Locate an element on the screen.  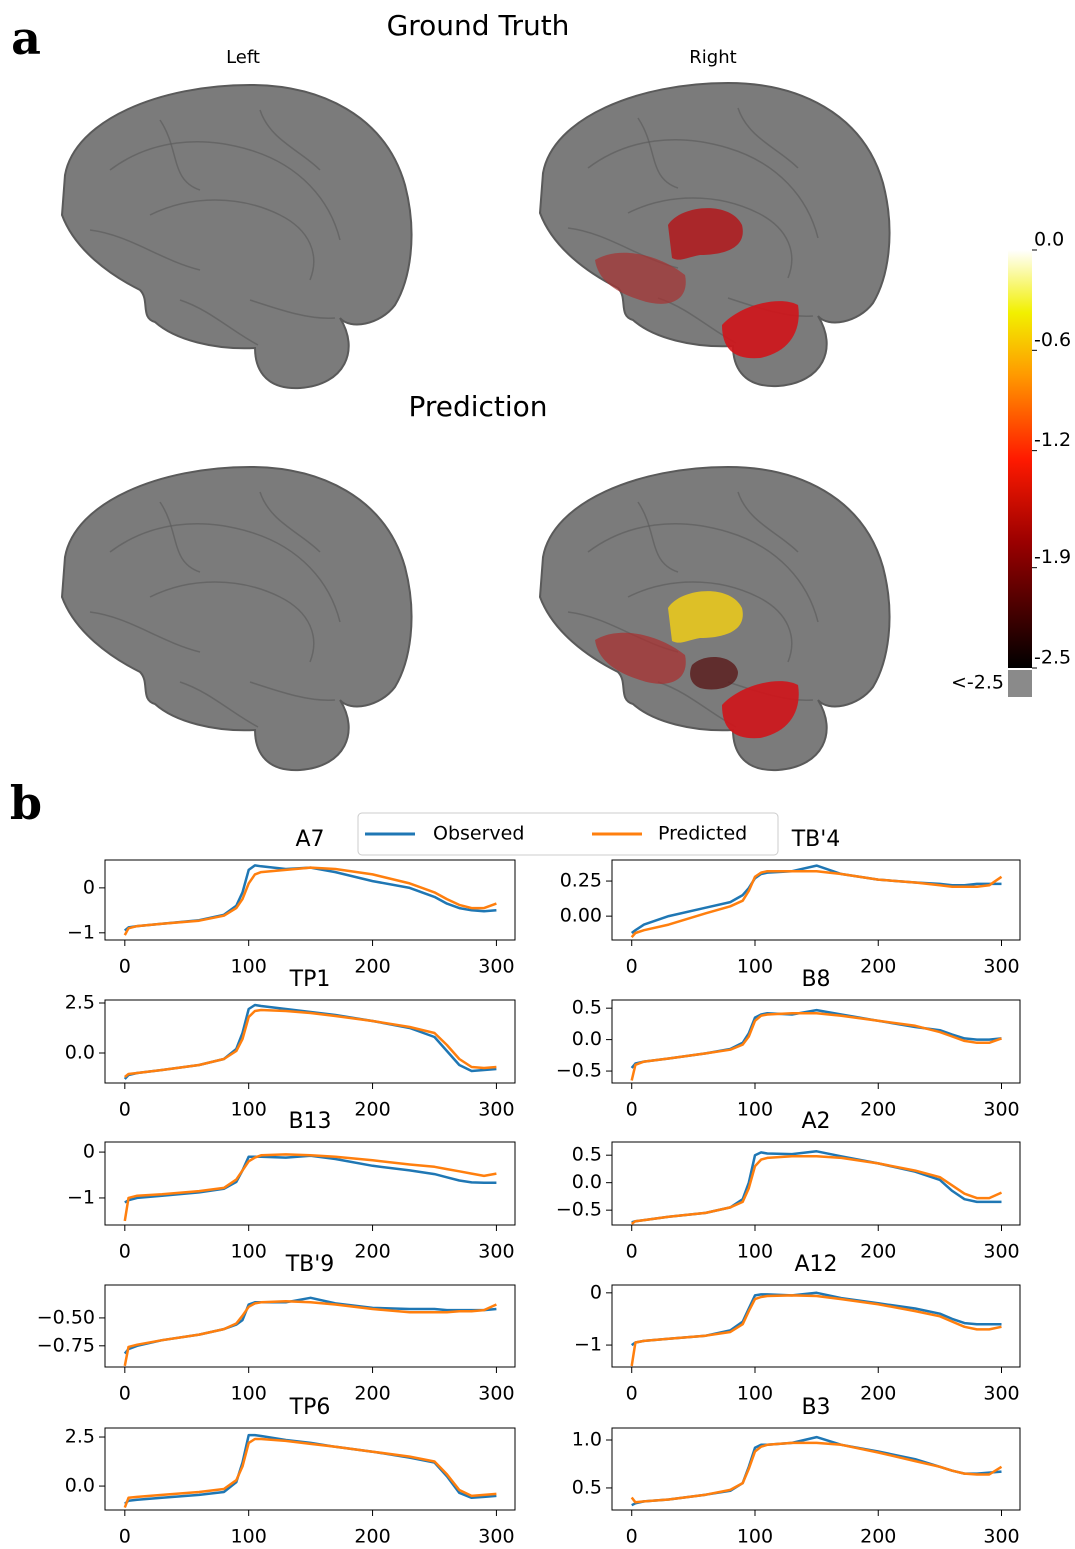
legend-label: Predicted is located at coordinates (702, 834).